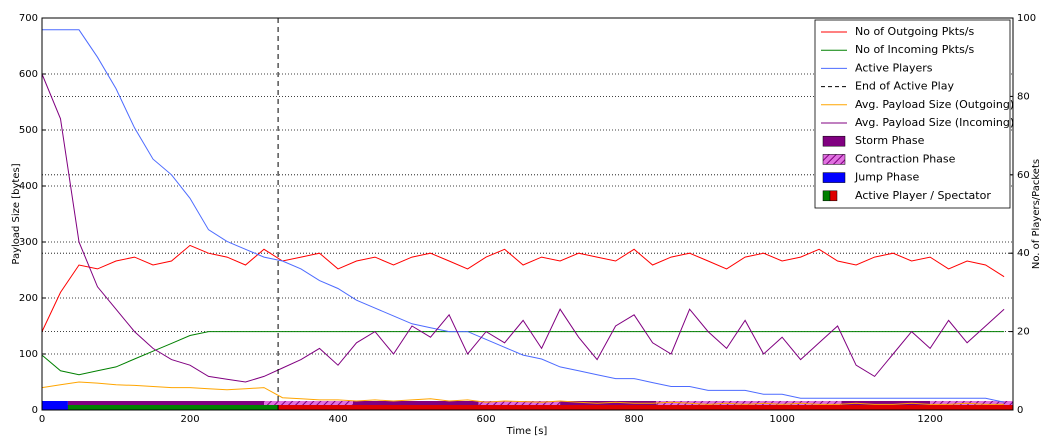 The width and height of the screenshot is (1043, 438). I want to click on y2-tick-label: 100, so click(1026, 18).